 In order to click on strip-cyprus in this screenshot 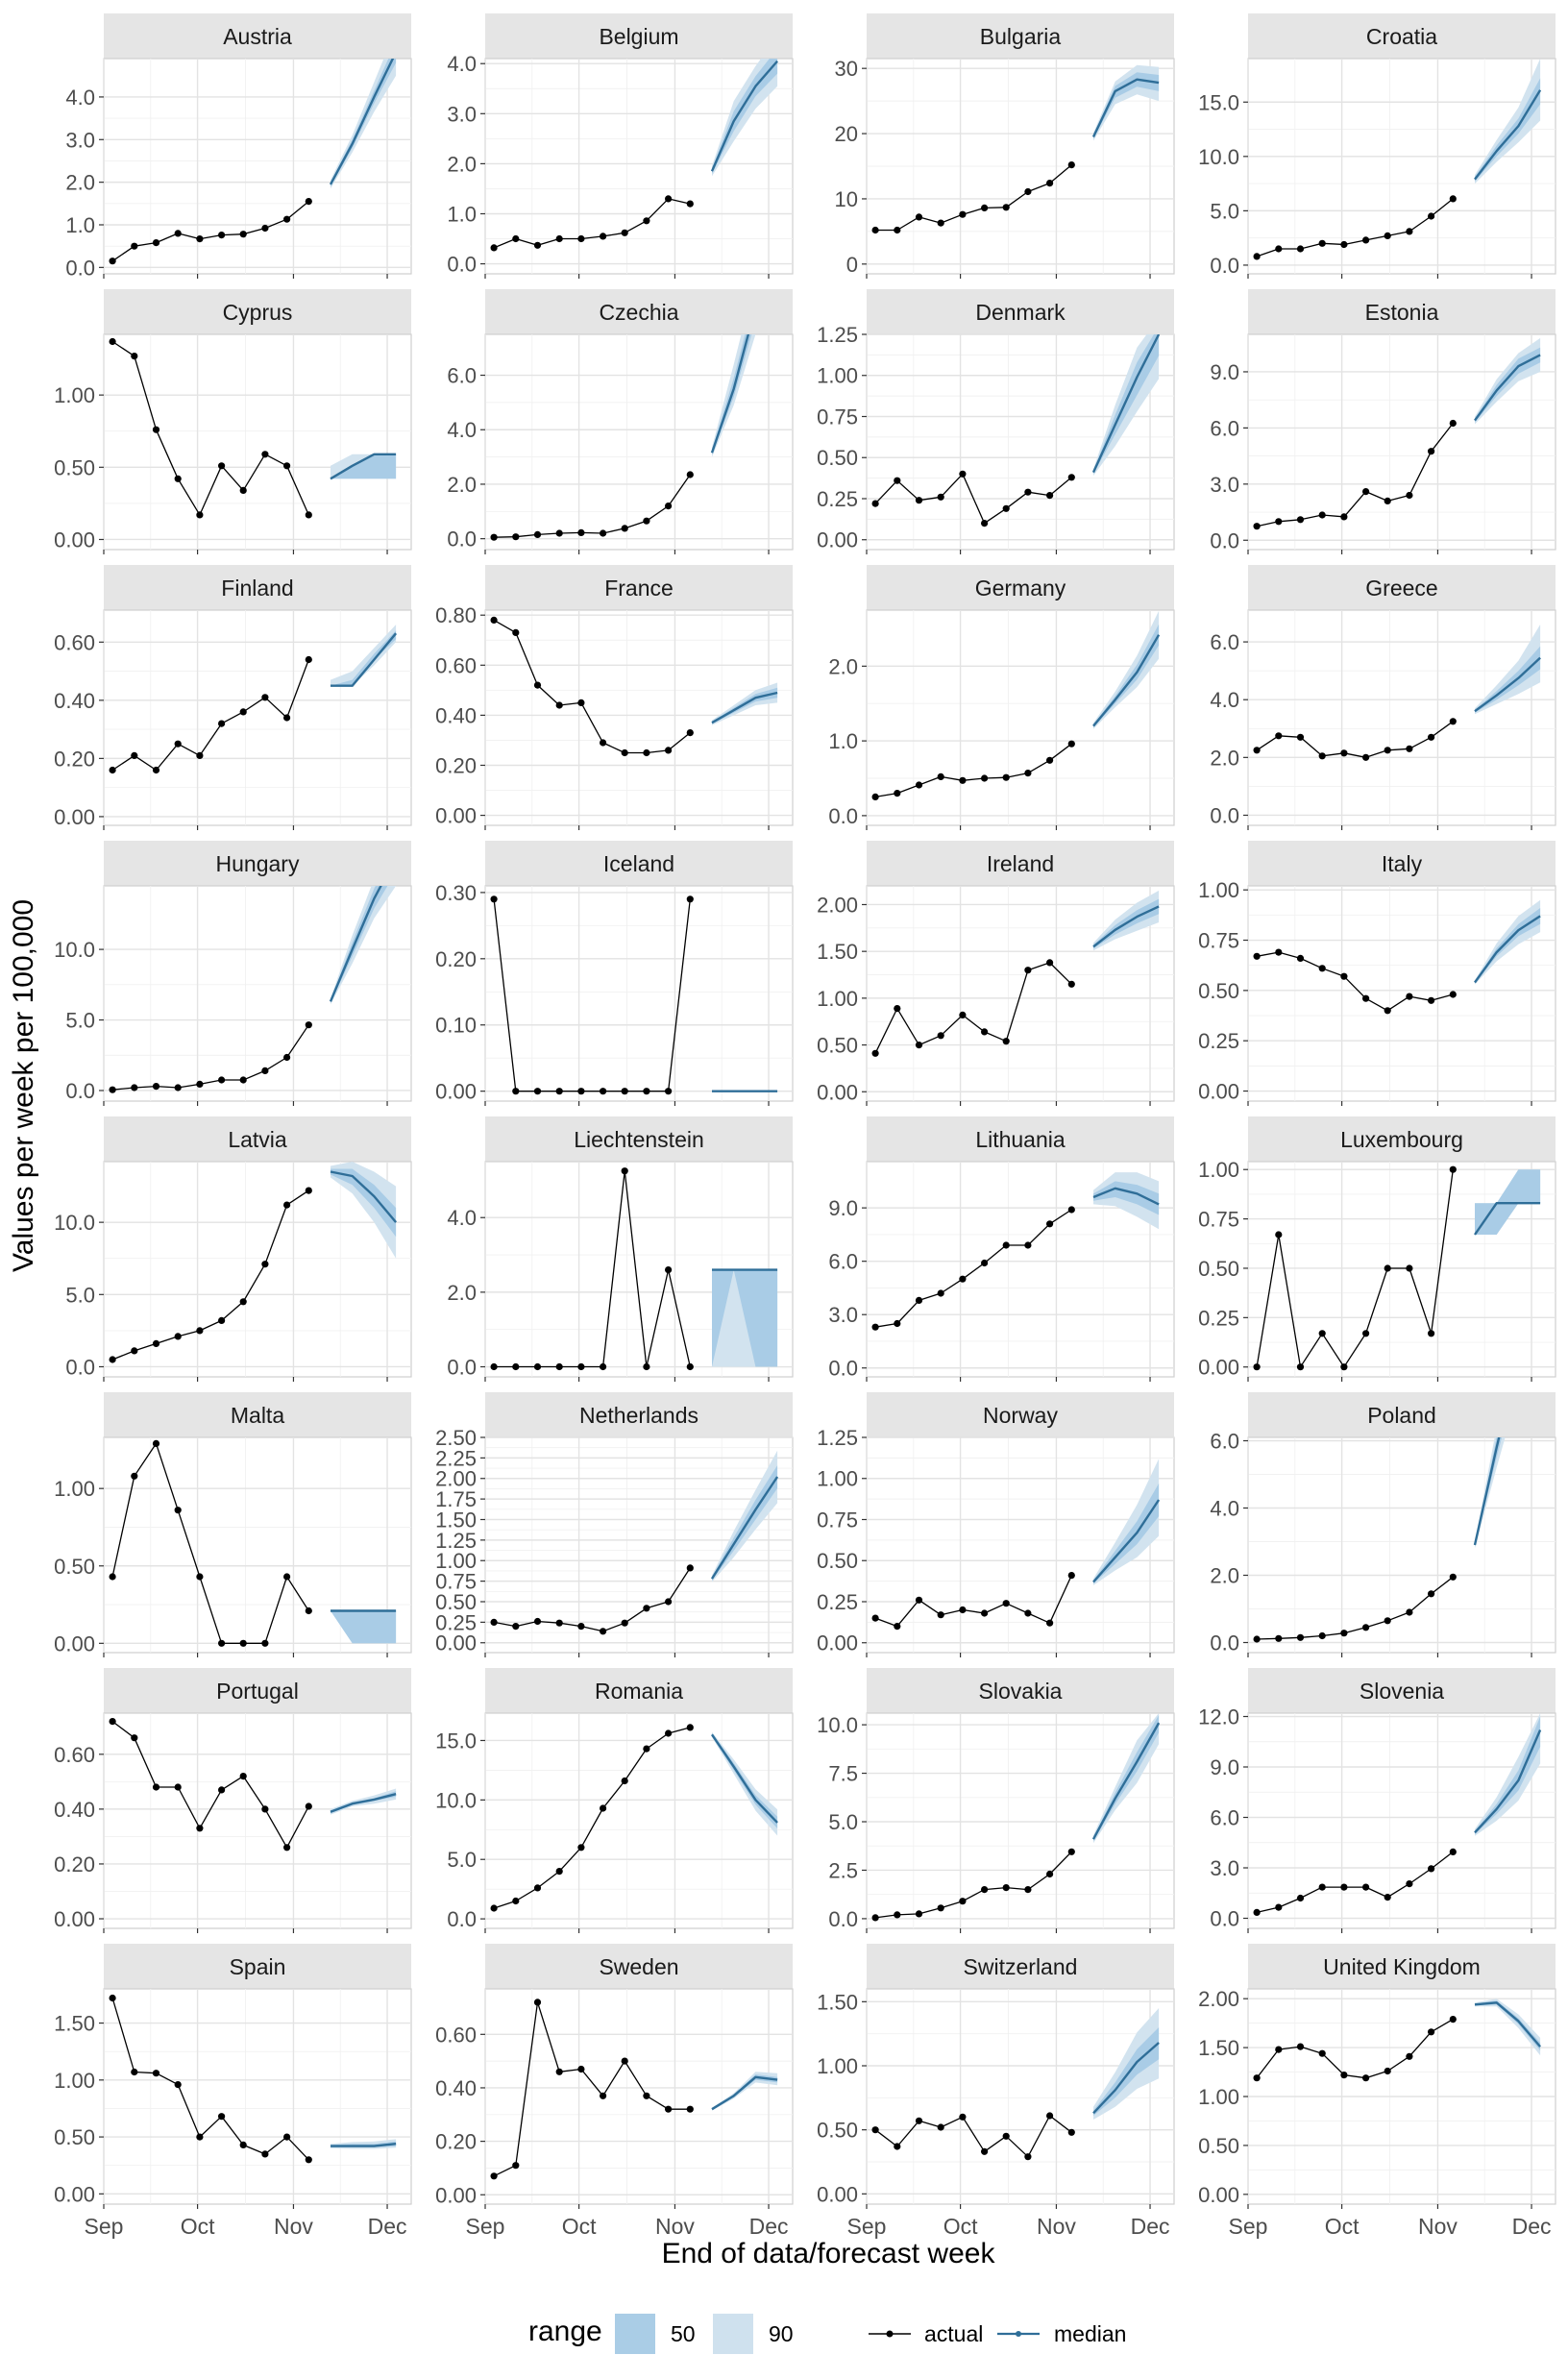, I will do `click(257, 311)`.